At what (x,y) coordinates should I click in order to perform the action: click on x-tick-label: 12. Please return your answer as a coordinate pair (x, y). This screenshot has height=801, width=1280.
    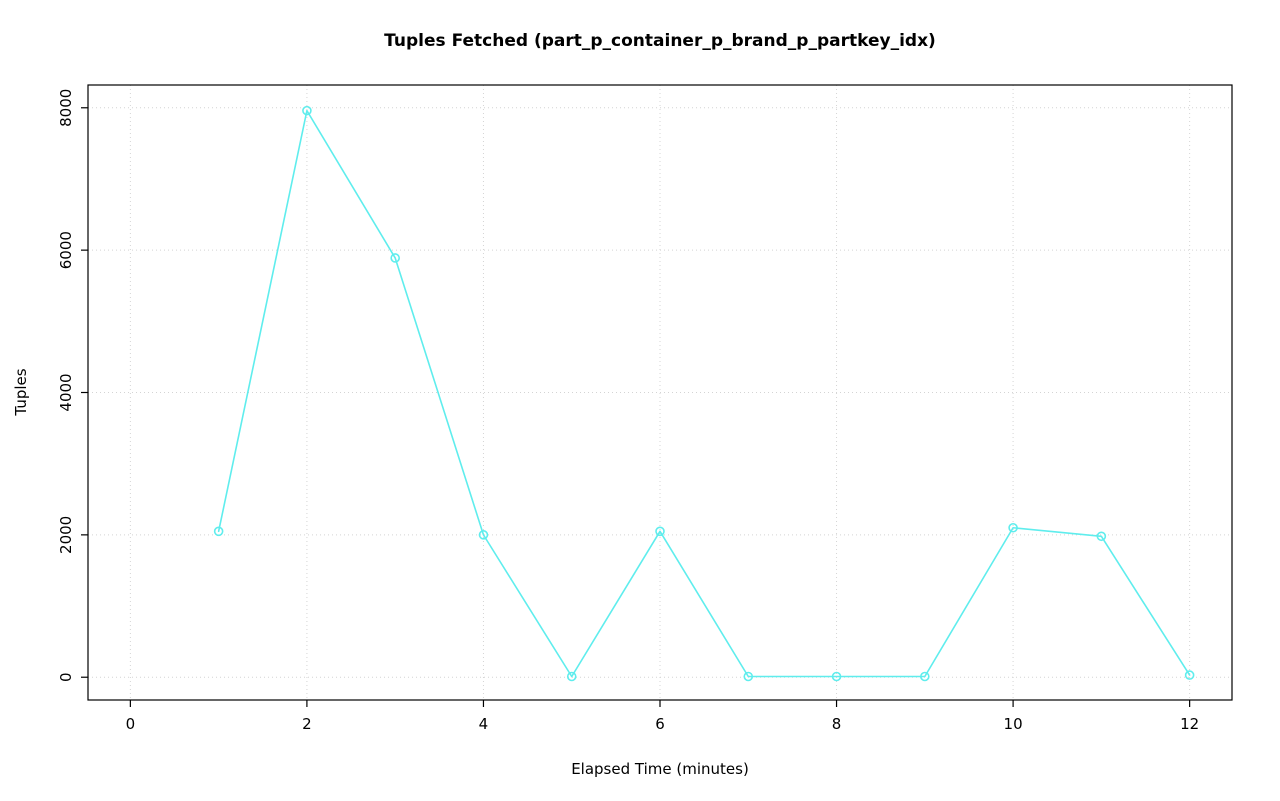
    Looking at the image, I should click on (1189, 724).